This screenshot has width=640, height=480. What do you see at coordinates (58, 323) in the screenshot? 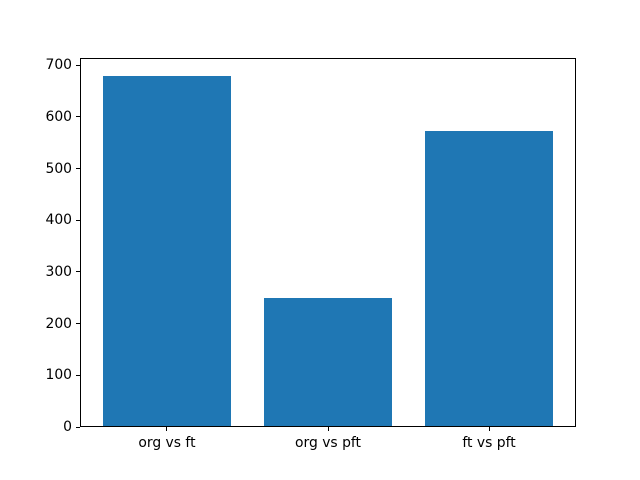
I see `y-tick-label: 200` at bounding box center [58, 323].